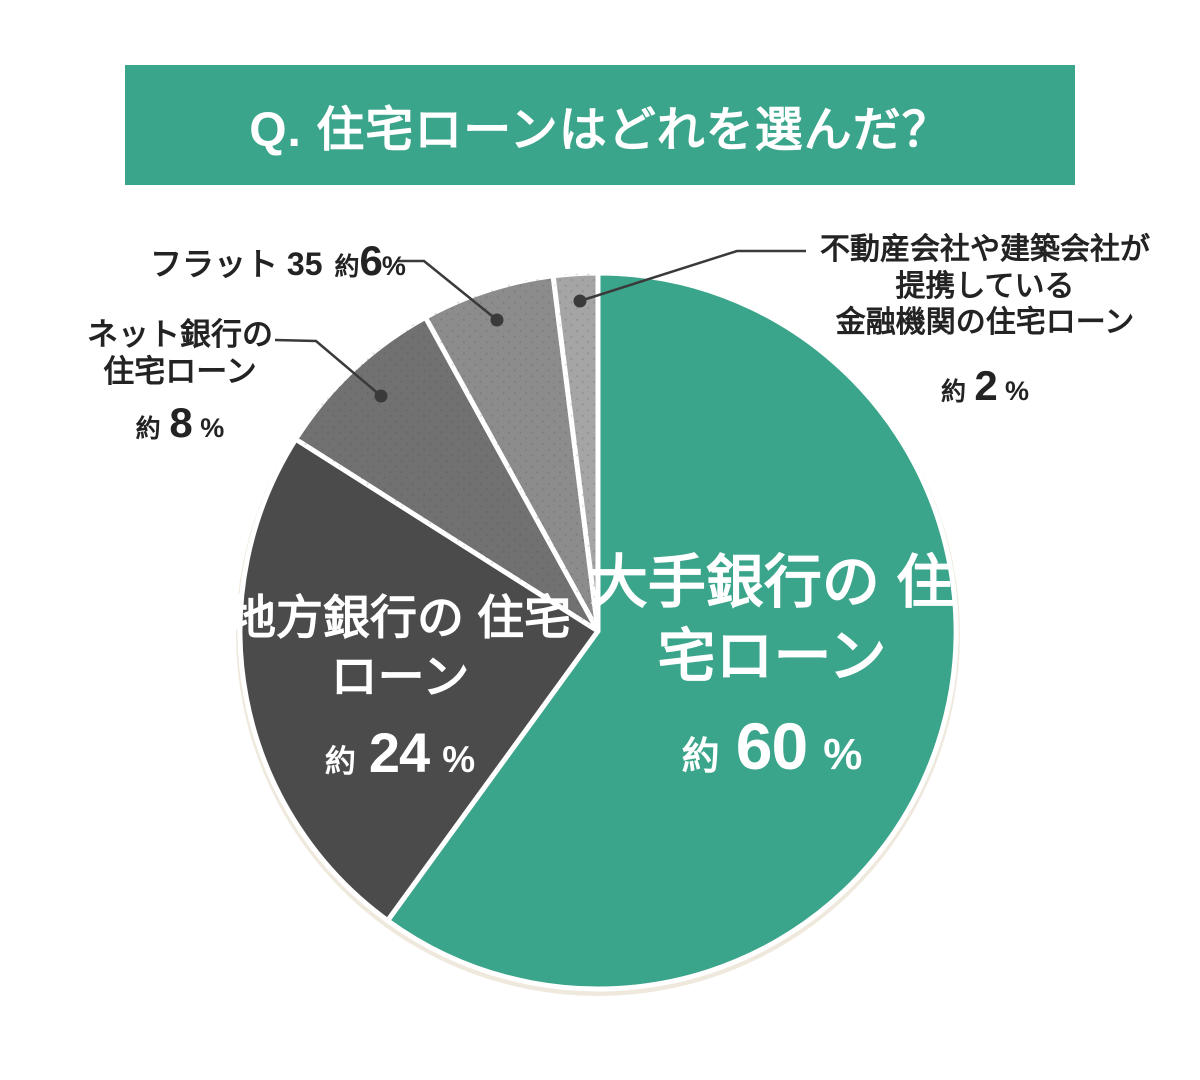 The image size is (1200, 1080). I want to click on slice-label-major-bank: 大手銀行の 住宅ローン 約 60 %, so click(772, 667).